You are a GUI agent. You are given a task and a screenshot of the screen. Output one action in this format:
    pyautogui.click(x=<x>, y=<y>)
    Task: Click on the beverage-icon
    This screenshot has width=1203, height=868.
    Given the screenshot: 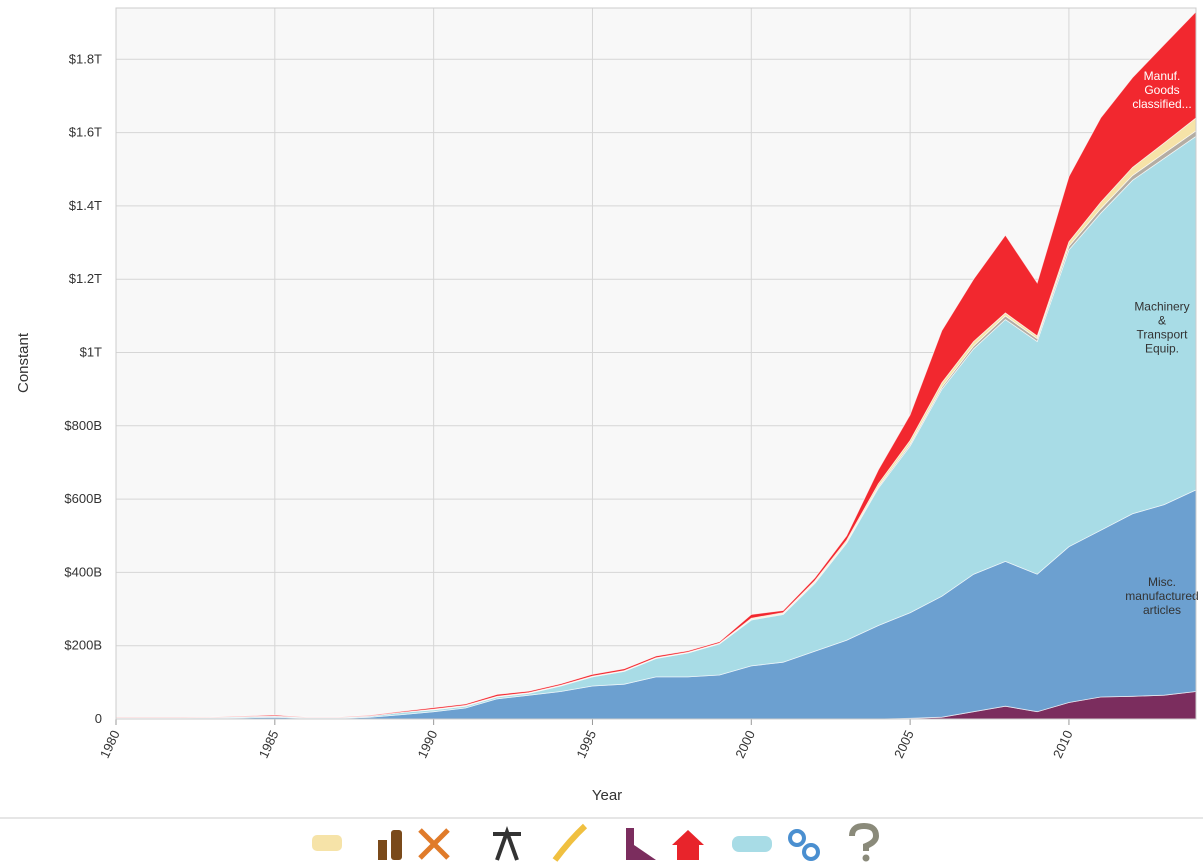 What is the action you would take?
    pyautogui.click(x=382, y=850)
    